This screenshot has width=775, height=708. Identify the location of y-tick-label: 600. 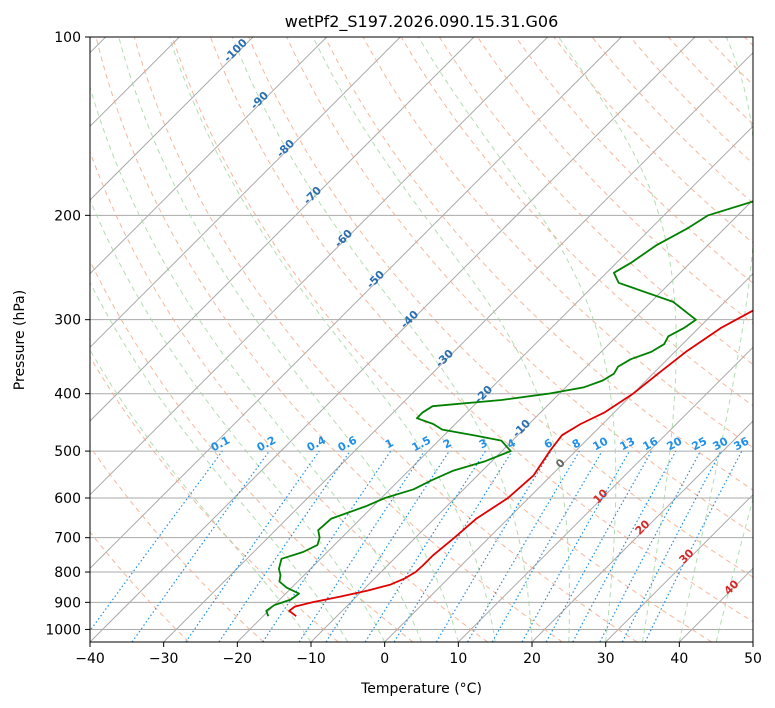
(67, 499).